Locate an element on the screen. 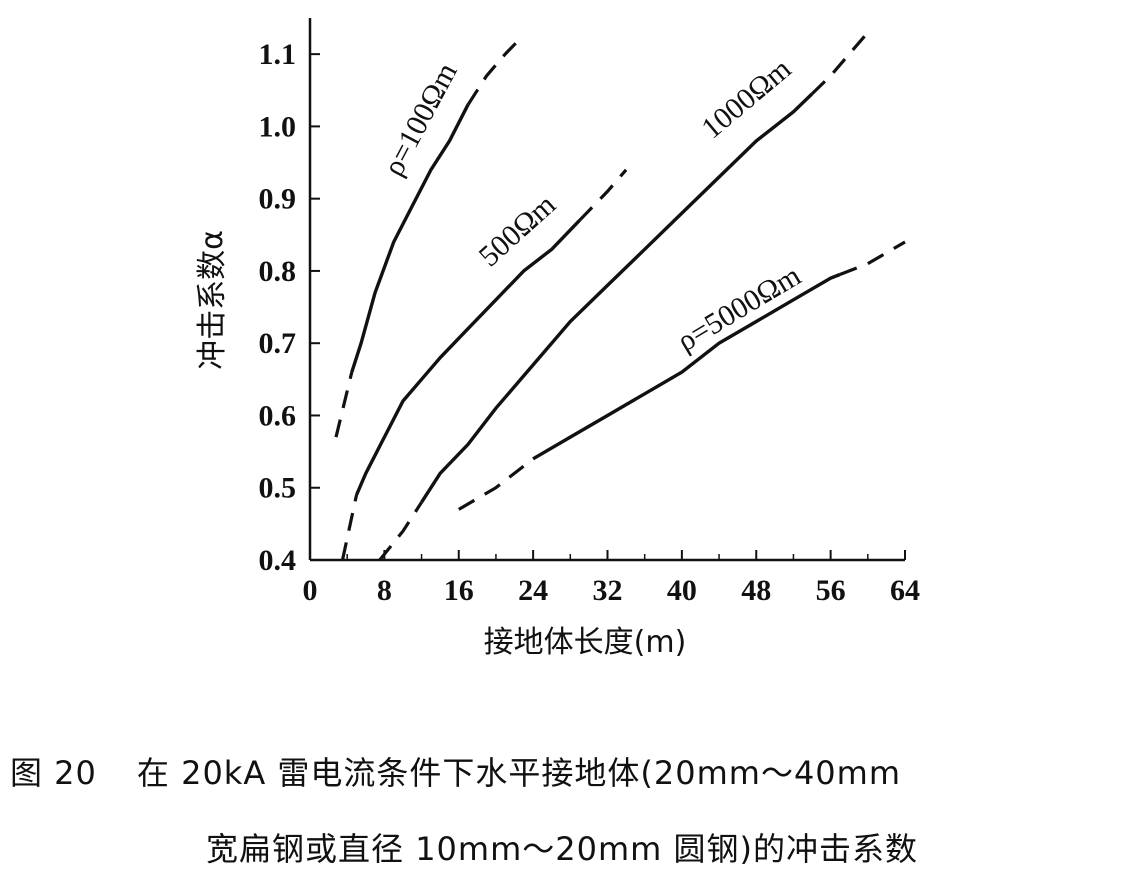 The image size is (1124, 887). y-tick-label: 0.6 is located at coordinates (278, 415).